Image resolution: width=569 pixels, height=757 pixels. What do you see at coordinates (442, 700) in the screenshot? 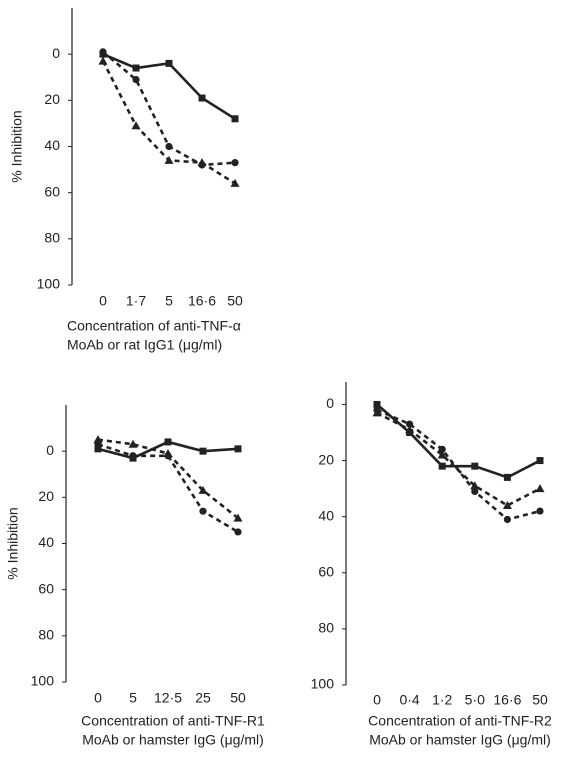
I see `x-tick-label: 1·2` at bounding box center [442, 700].